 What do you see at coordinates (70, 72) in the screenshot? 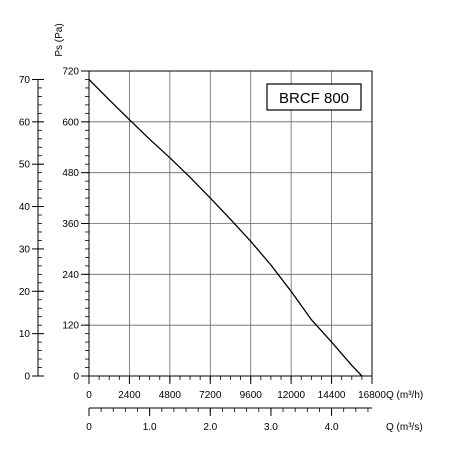
I see `y-inner-tick-label: 720` at bounding box center [70, 72].